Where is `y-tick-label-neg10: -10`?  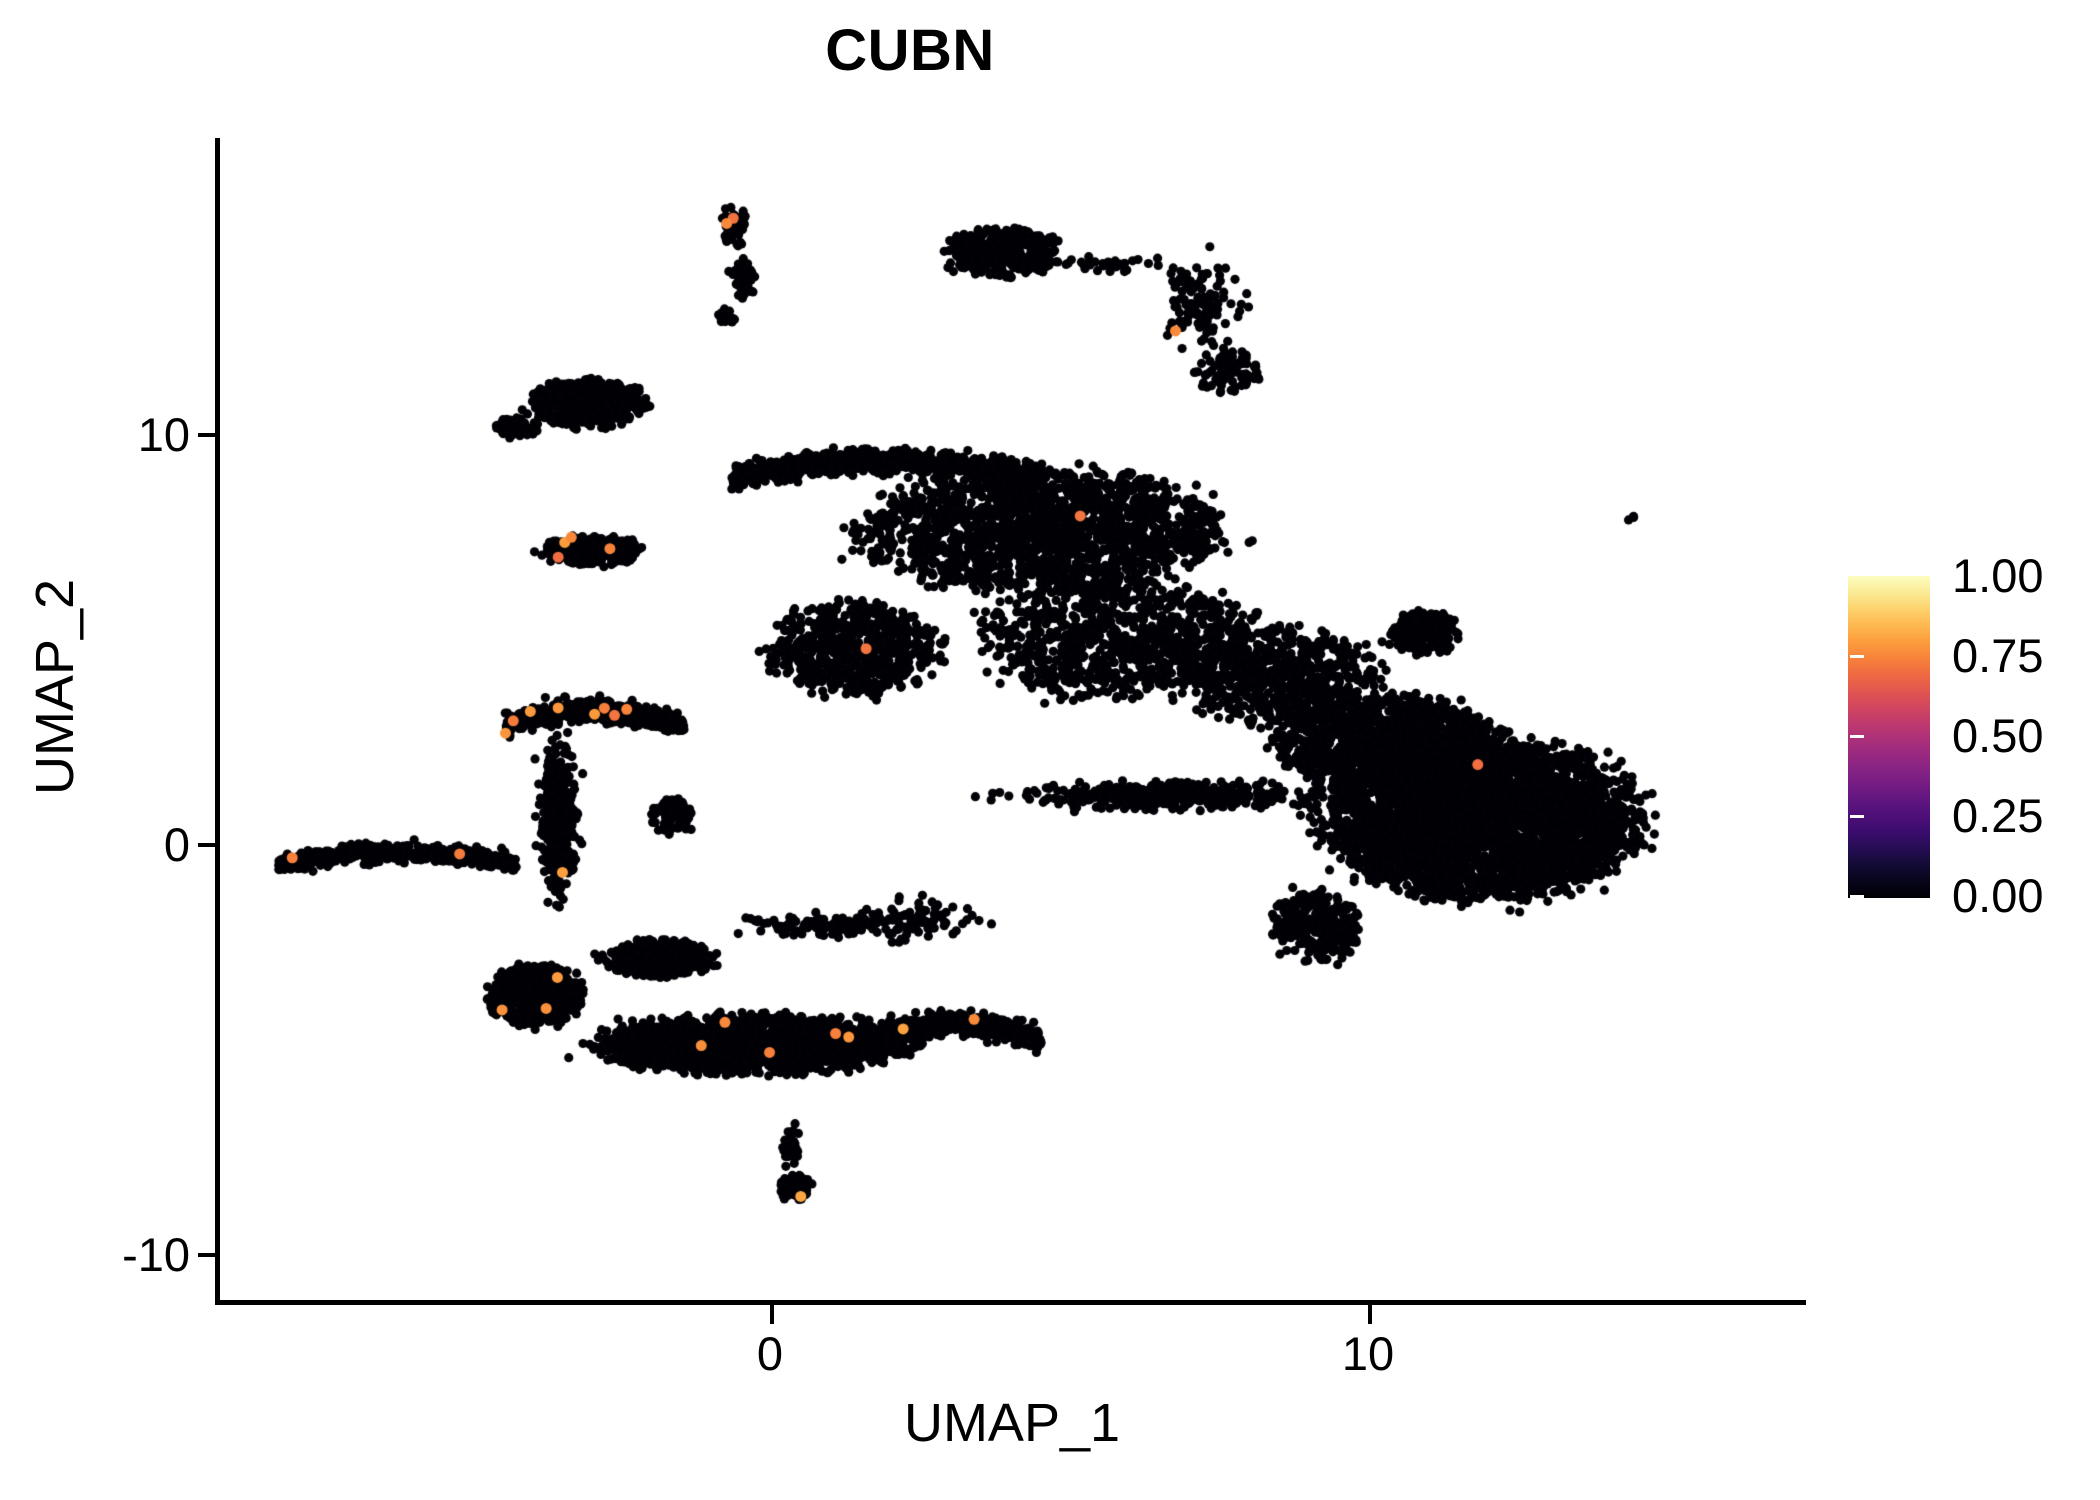 y-tick-label-neg10: -10 is located at coordinates (156, 1254).